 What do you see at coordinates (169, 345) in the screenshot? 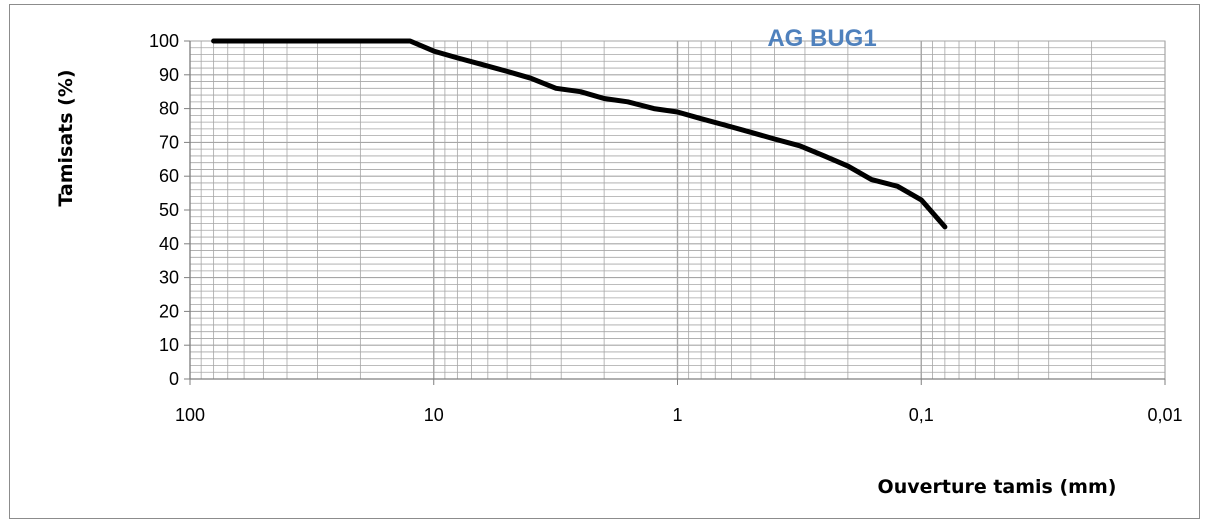
I see `y-tick-label: 10` at bounding box center [169, 345].